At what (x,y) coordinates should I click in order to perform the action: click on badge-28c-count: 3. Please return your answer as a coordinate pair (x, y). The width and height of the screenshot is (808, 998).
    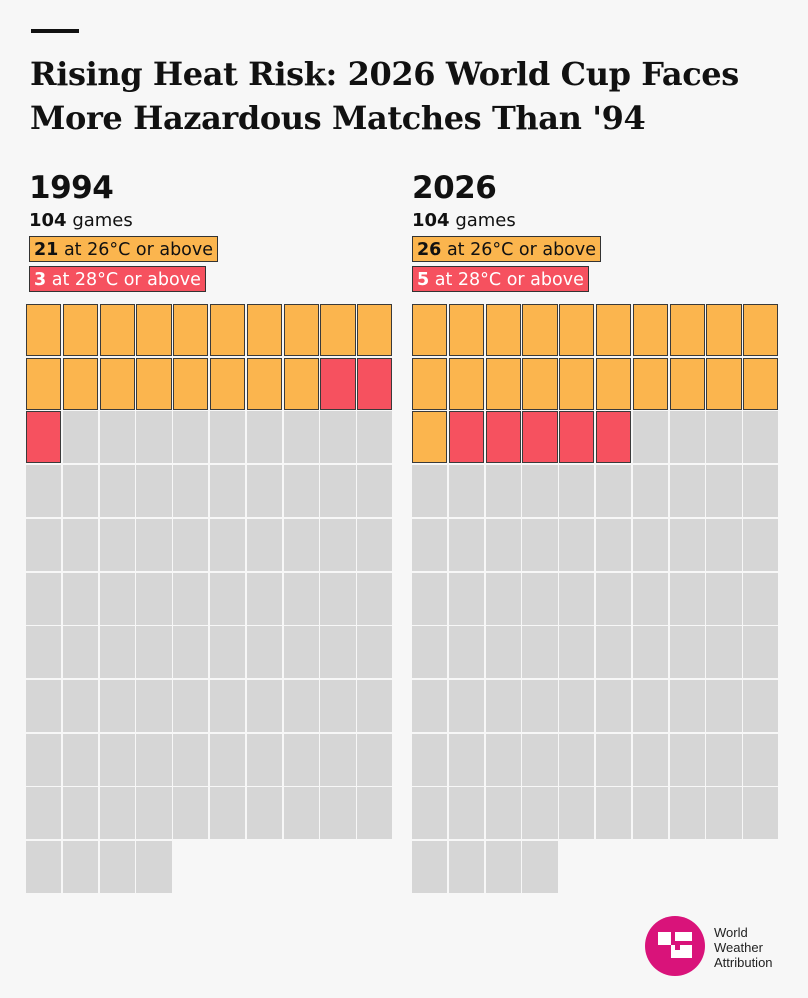
    Looking at the image, I should click on (40, 280).